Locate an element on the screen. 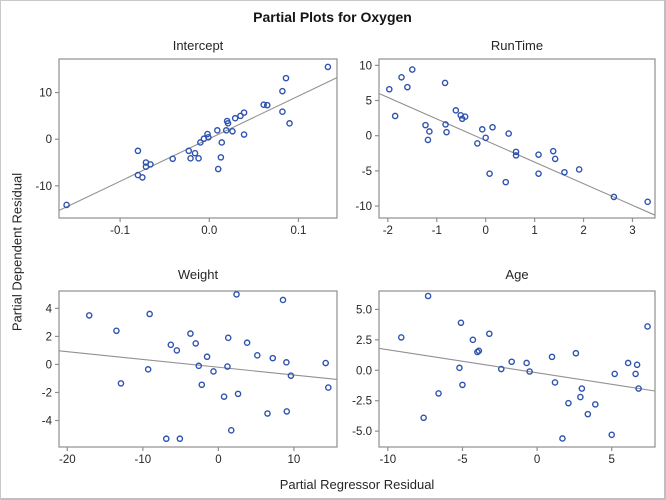  x-tick-label: 0 is located at coordinates (485, 231).